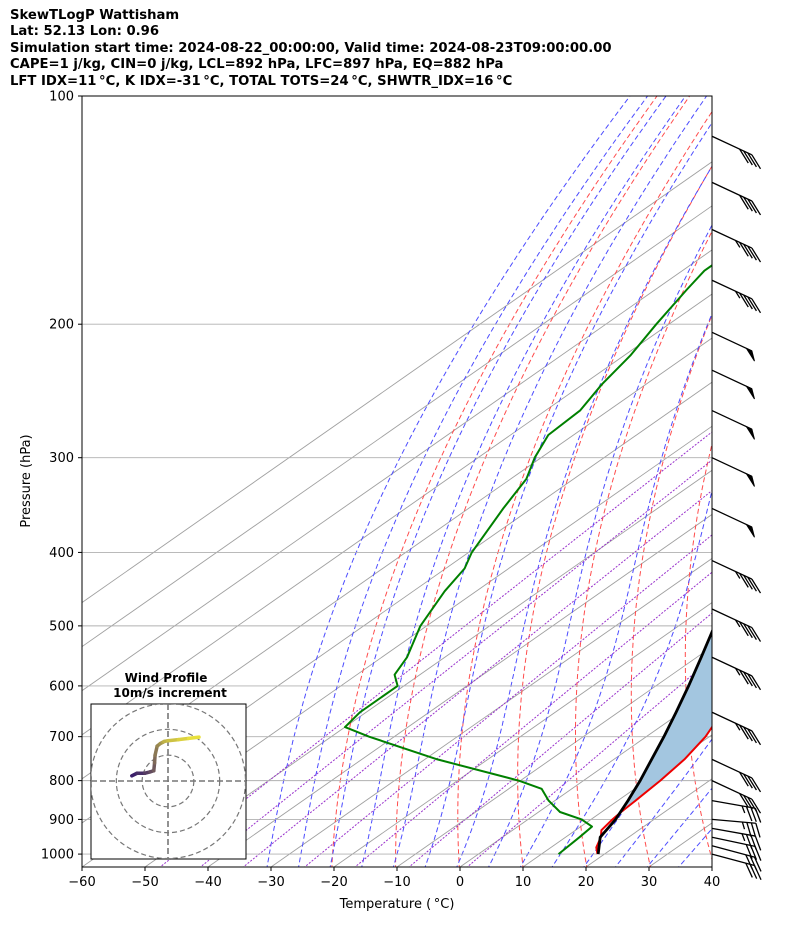 This screenshot has height=937, width=794. I want to click on x-tick-label: 30, so click(649, 882).